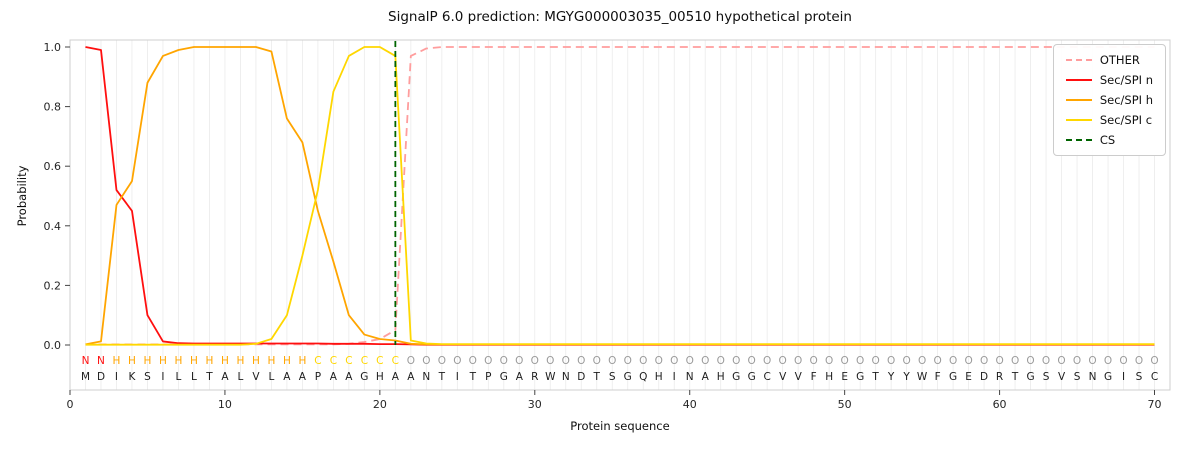  Describe the element at coordinates (891, 377) in the screenshot. I see `sequence-letter: Y` at that location.